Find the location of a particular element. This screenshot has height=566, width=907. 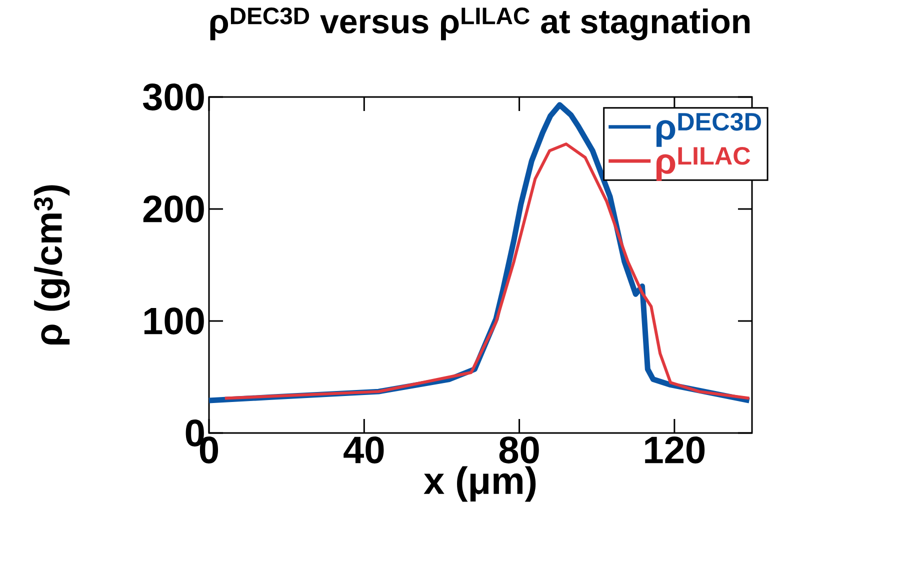

y-tick-label: 200 is located at coordinates (173, 209).